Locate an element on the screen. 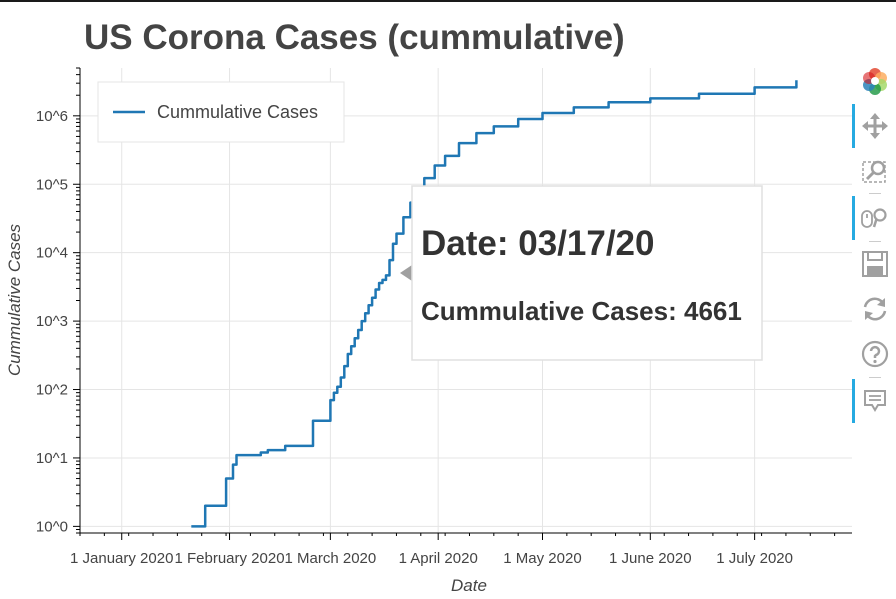  x-tick-label: 1 July 2020 is located at coordinates (754, 558).